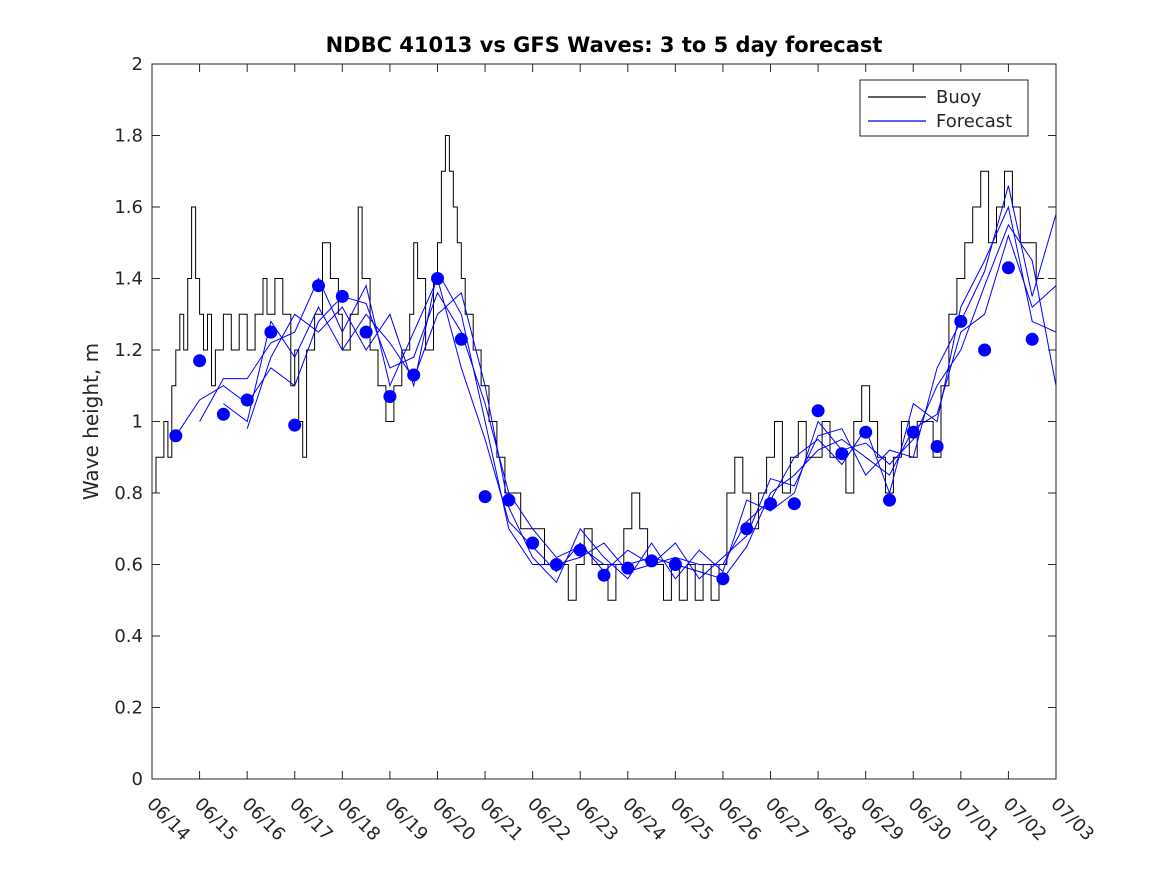 The image size is (1167, 875). I want to click on legend-entry-forecast: Forecast, so click(974, 121).